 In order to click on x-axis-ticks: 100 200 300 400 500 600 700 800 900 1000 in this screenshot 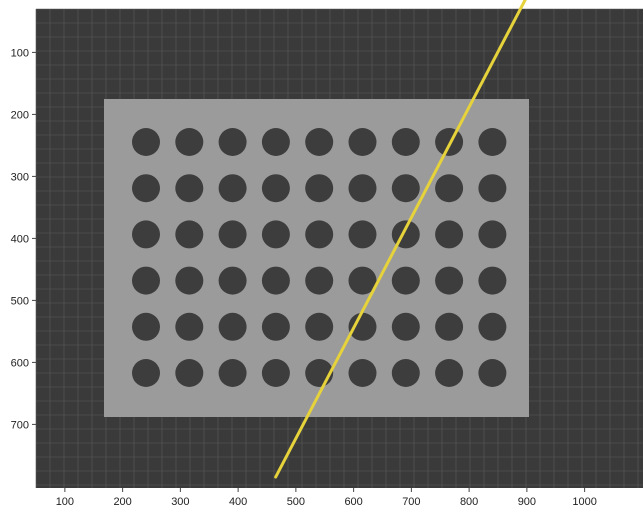, I will do `click(326, 498)`.